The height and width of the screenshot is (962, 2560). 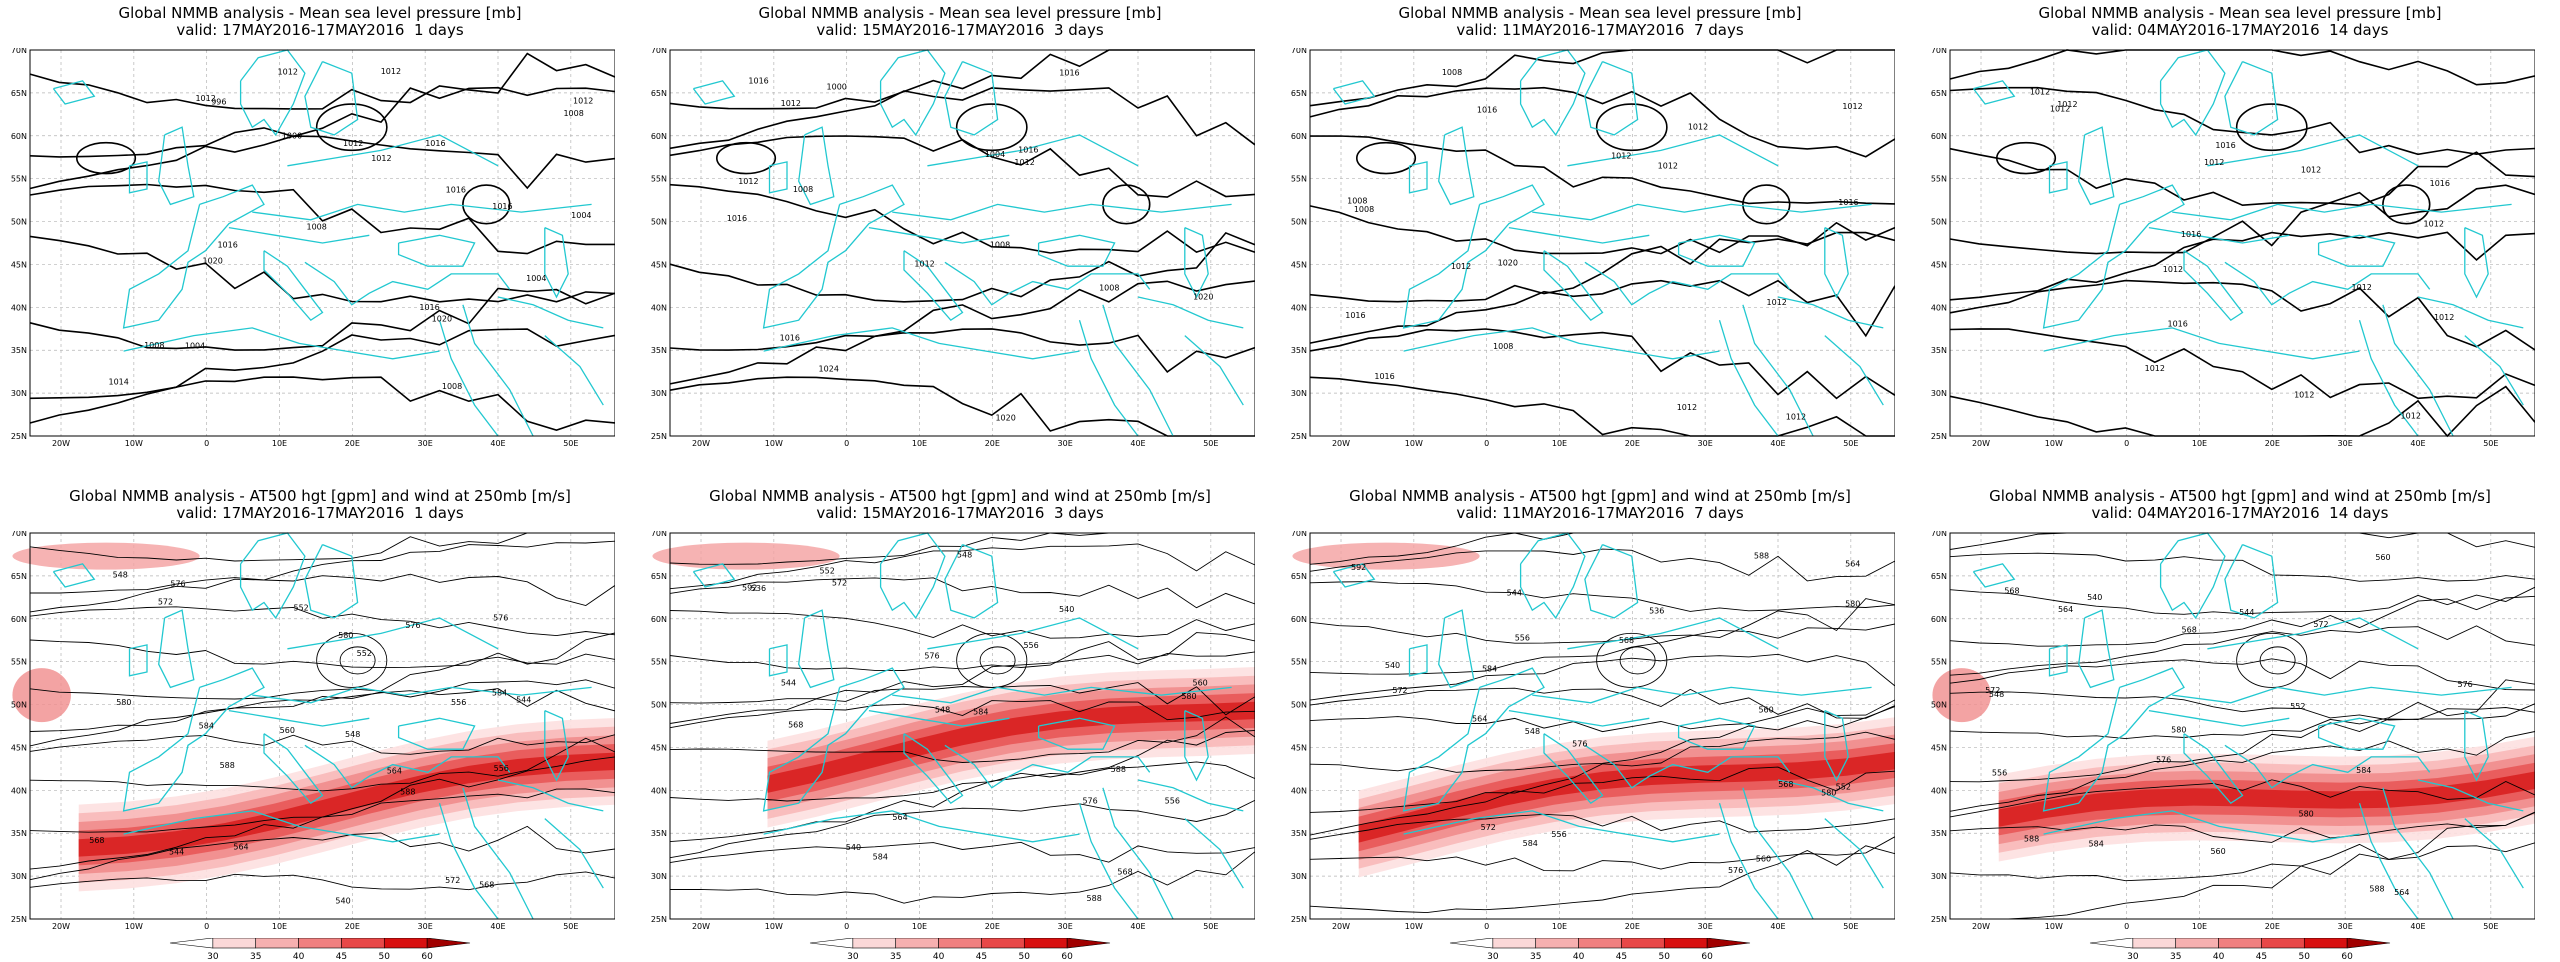 I want to click on contour-label: 1020, so click(x=1005, y=418).